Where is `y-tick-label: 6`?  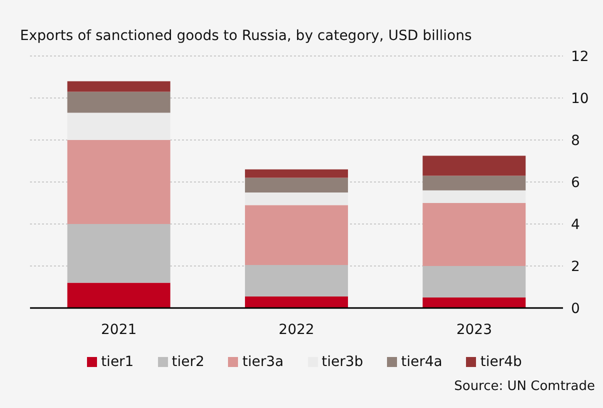
y-tick-label: 6 is located at coordinates (575, 182).